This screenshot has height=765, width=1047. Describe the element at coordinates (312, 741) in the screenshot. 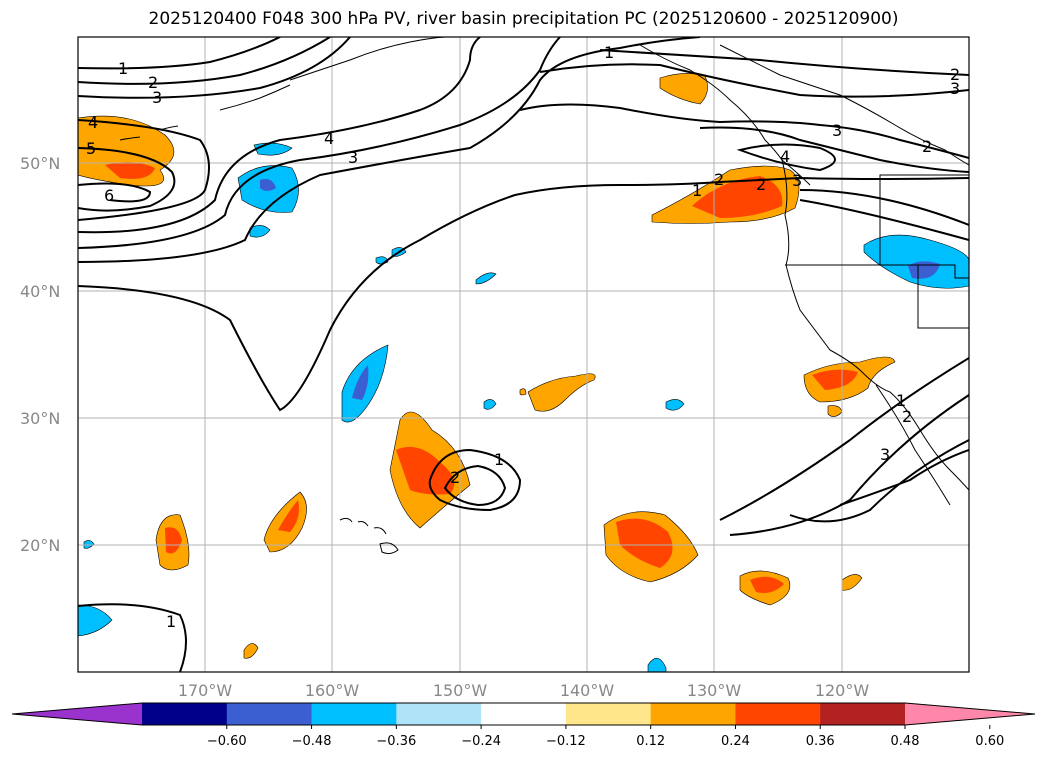

I see `colorbar-tick-label: −0.48` at that location.